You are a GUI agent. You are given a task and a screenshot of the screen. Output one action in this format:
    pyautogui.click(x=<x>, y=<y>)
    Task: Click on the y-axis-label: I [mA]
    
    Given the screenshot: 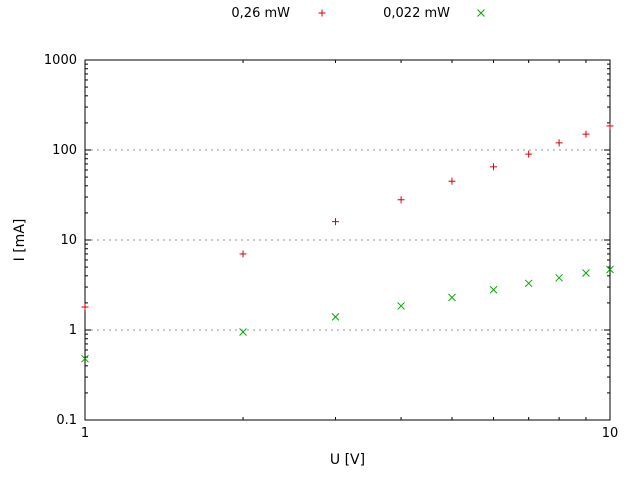 What is the action you would take?
    pyautogui.click(x=20, y=240)
    